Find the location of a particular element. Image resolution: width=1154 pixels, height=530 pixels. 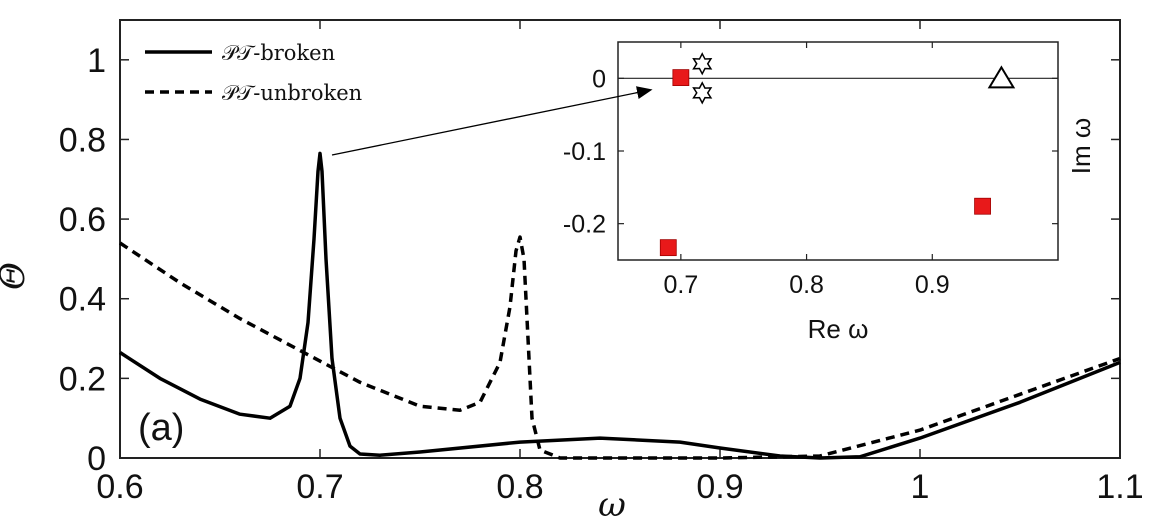

main-y-tick-label: 0.2 is located at coordinates (82, 379).